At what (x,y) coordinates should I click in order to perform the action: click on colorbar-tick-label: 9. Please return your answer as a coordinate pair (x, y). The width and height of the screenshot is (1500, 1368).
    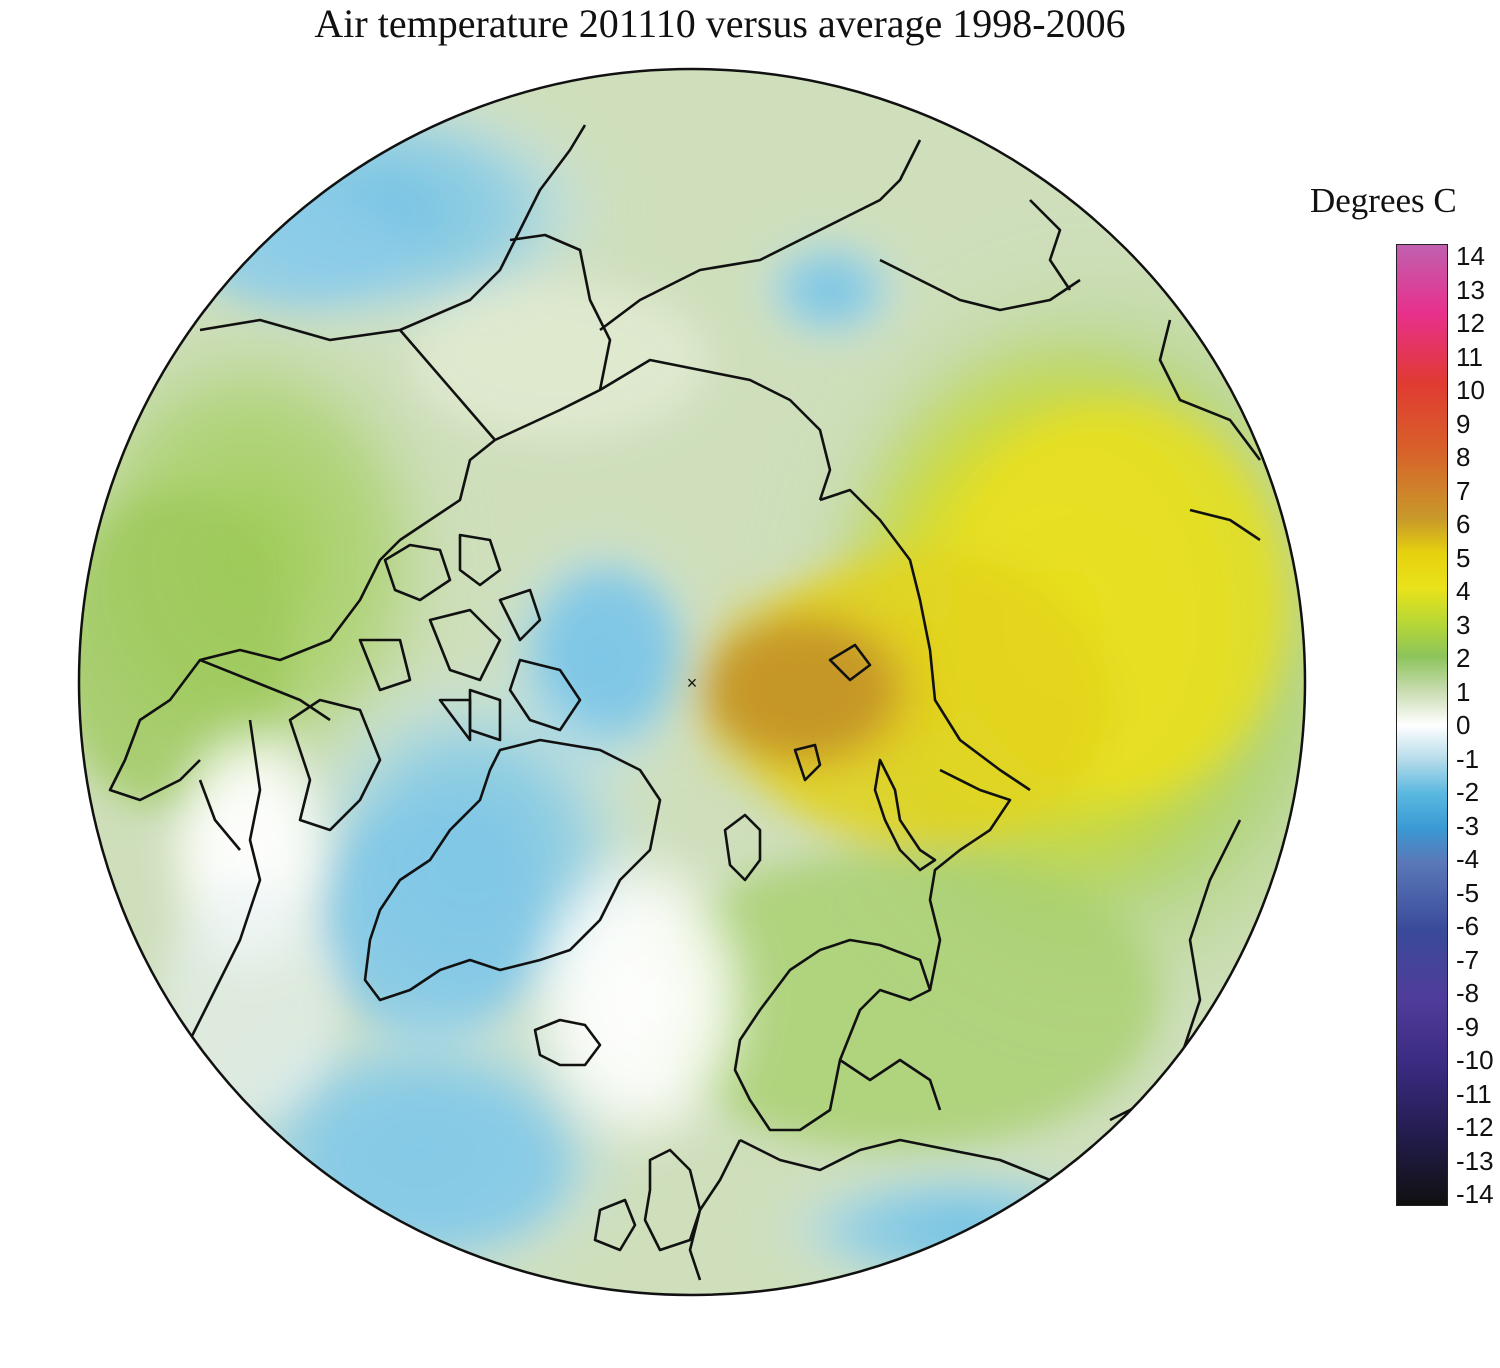
    Looking at the image, I should click on (1463, 423).